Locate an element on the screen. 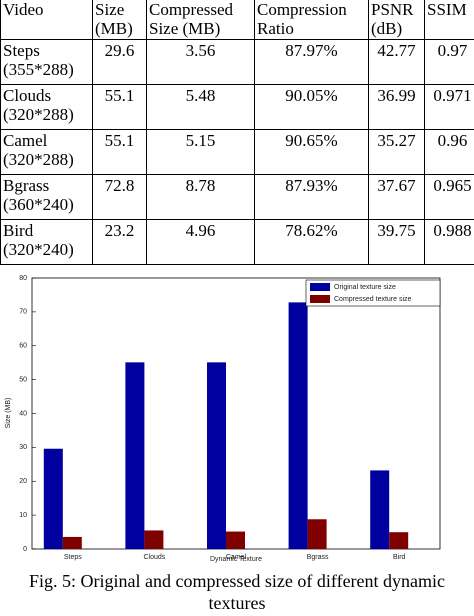  header-cell: Video is located at coordinates (46, 20).